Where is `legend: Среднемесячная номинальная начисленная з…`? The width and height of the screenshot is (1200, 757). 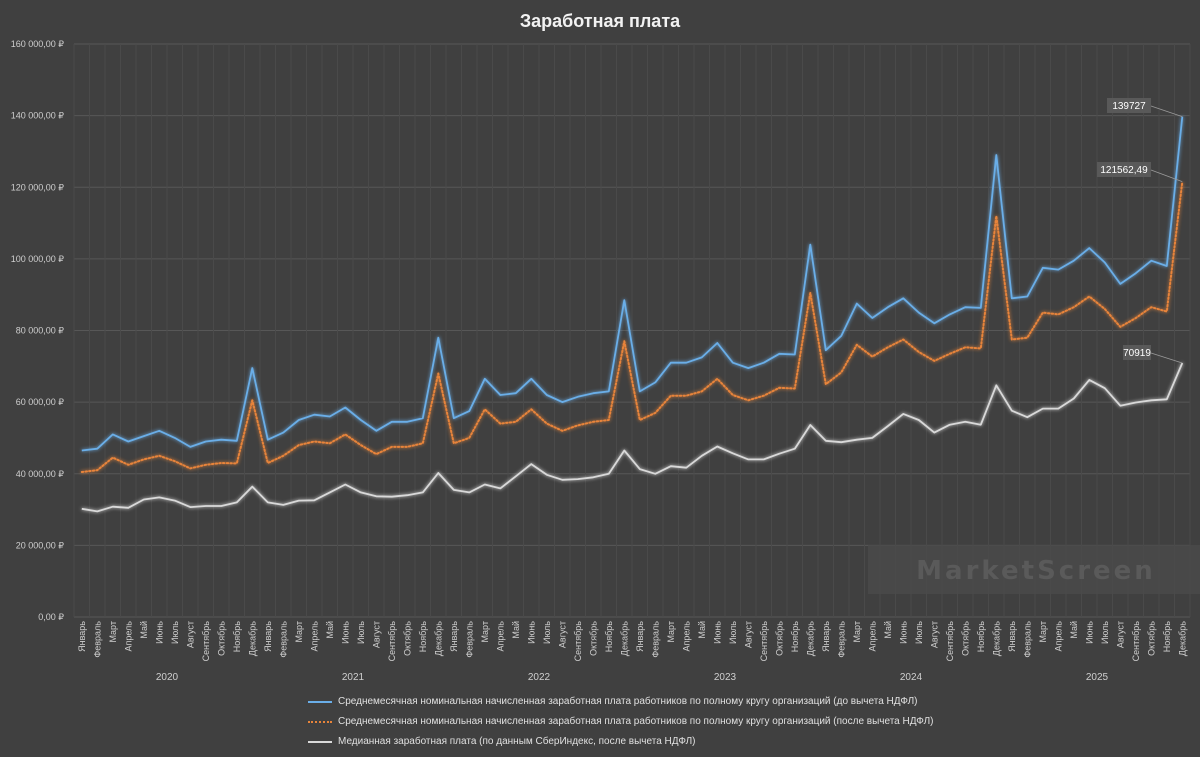
legend: Среднемесячная номинальная начисленная з… is located at coordinates (620, 722).